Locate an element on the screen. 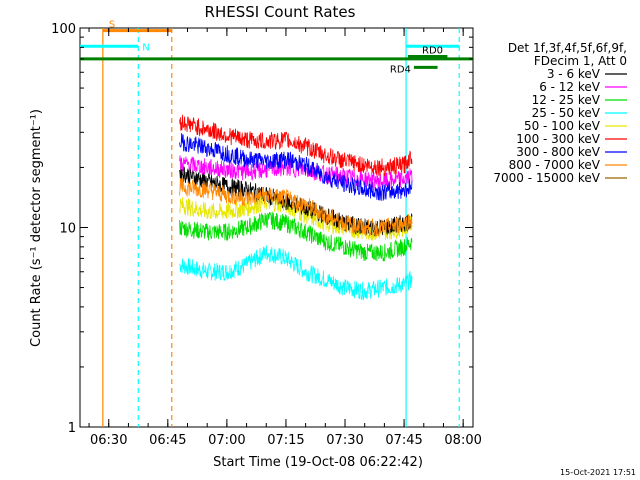  y-tick-label: 10 is located at coordinates (67, 229).